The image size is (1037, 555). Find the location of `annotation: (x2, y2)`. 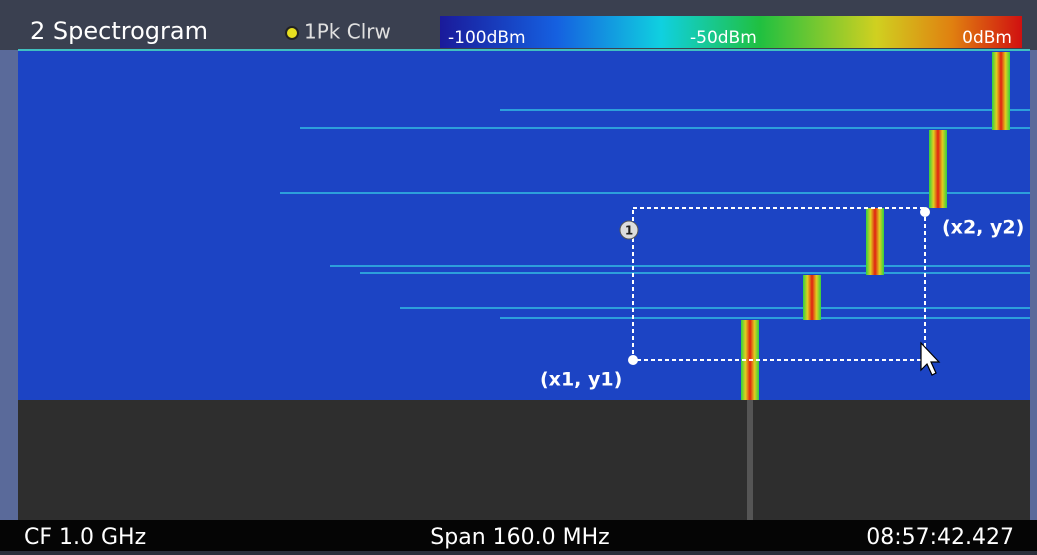

annotation: (x2, y2) is located at coordinates (983, 228).